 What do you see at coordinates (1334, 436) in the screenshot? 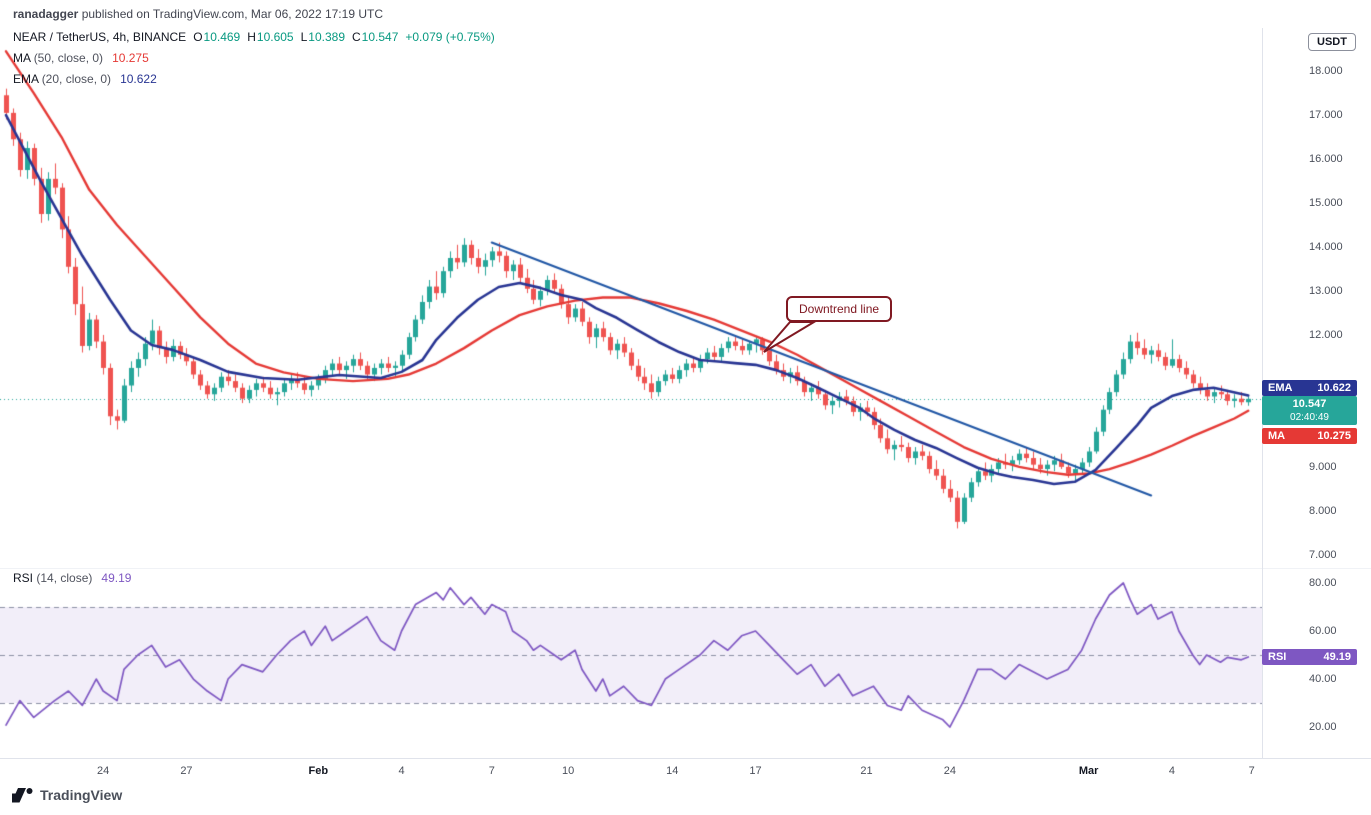
I see `ma-badge-value: 10.275` at bounding box center [1334, 436].